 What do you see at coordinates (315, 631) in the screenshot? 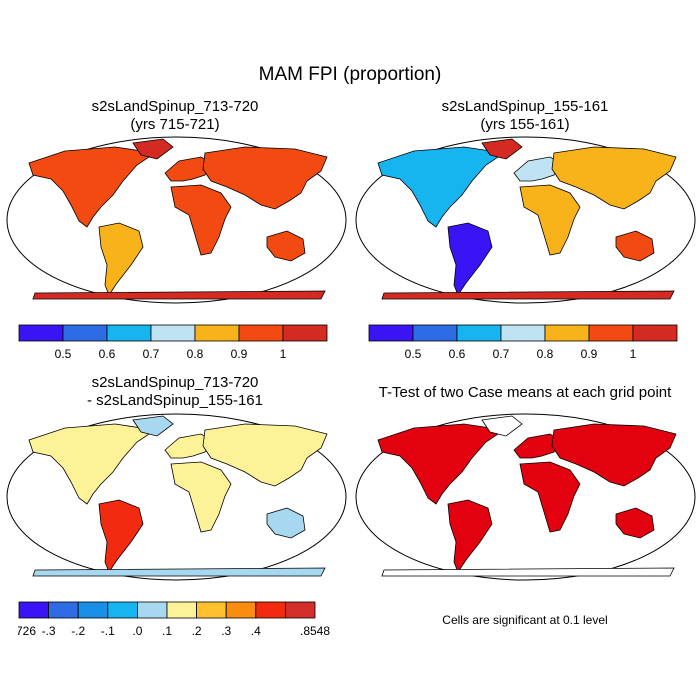
I see `colorbar-tick-label: .8548` at bounding box center [315, 631].